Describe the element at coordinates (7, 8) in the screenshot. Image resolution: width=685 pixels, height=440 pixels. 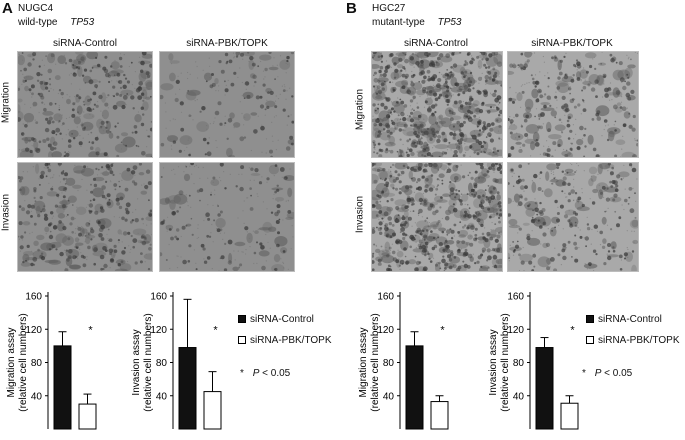
I see `panel-letter: A` at that location.